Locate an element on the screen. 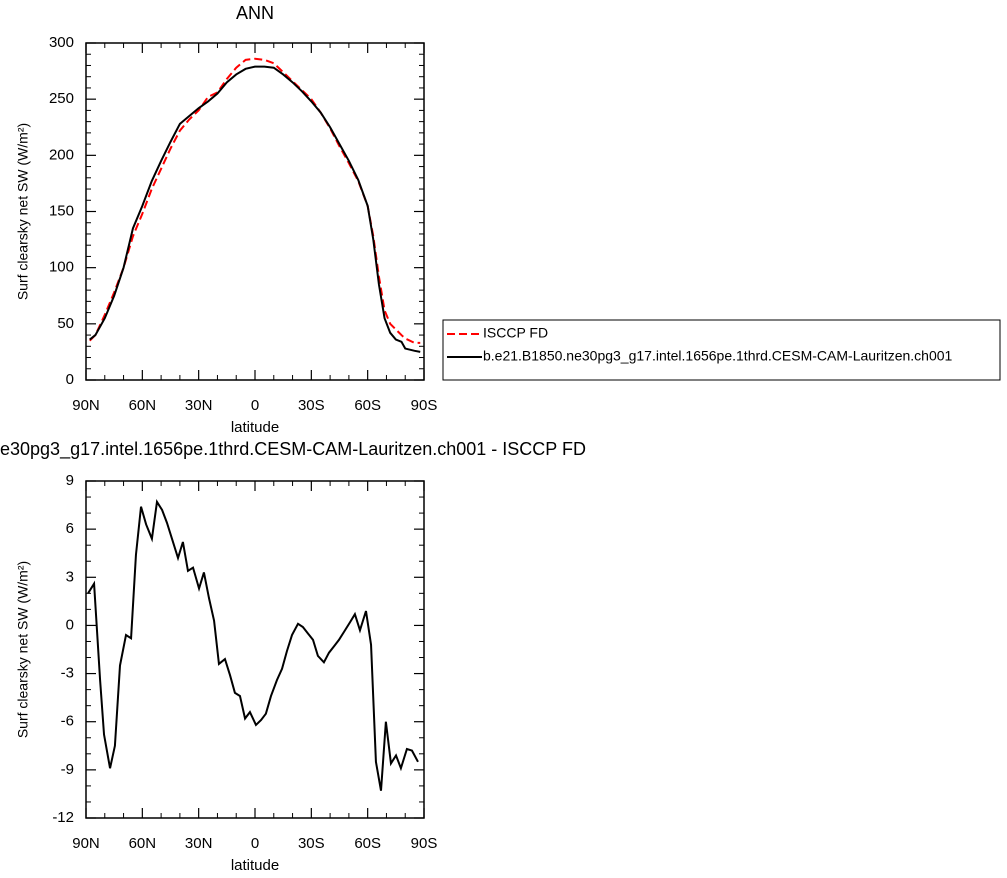  chart-title: ANN is located at coordinates (255, 13).